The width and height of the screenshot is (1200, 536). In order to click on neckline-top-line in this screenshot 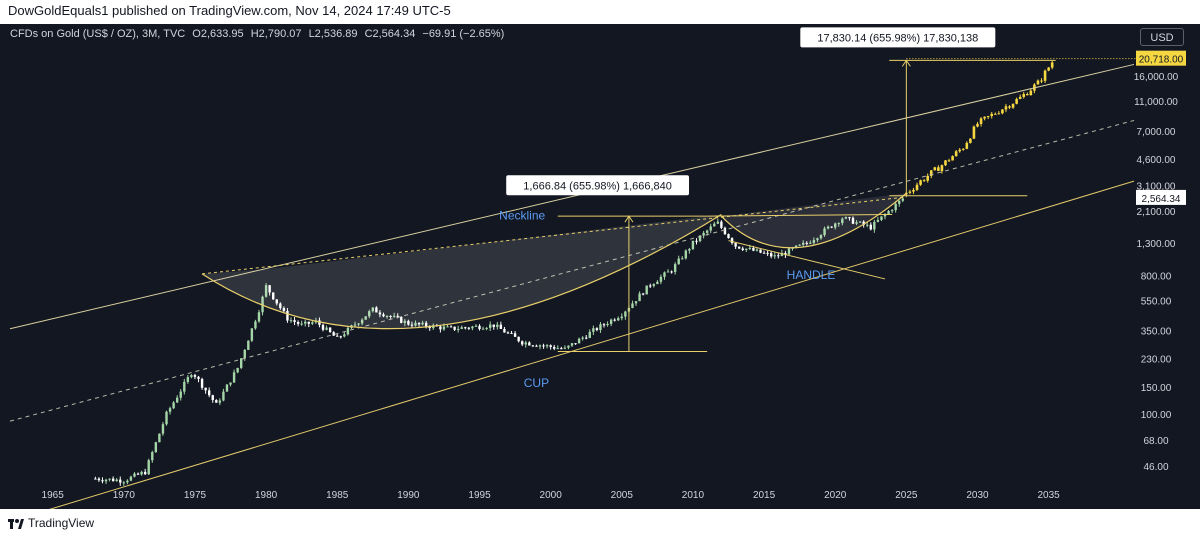, I will do `click(800, 215)`.